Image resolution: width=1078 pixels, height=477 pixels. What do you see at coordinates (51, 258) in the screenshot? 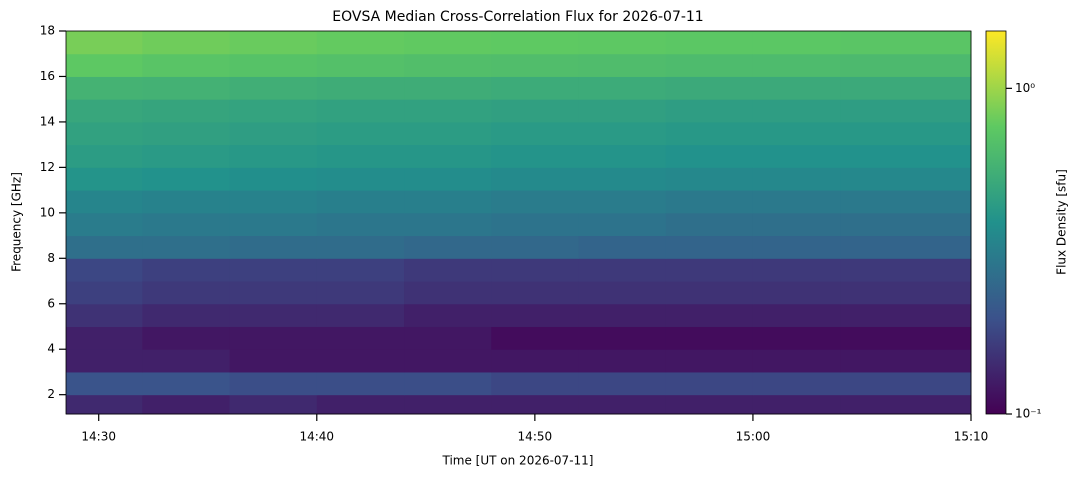
I see `y-tick-label: 8` at bounding box center [51, 258].